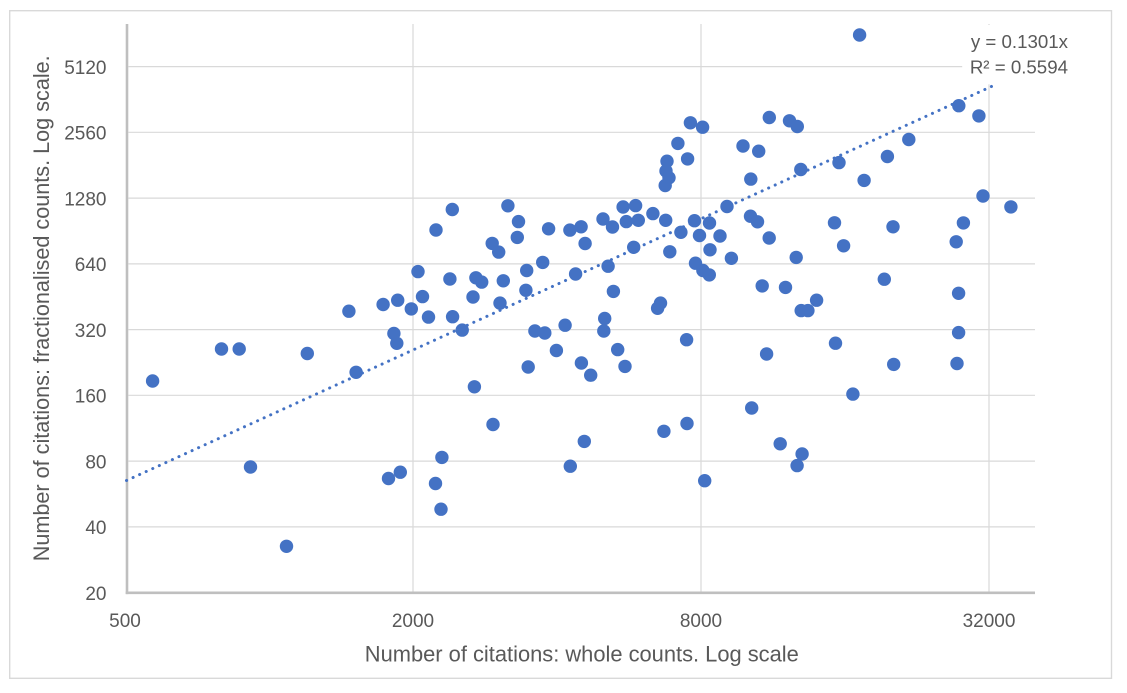  I want to click on svg-text: 640, so click(91, 265).